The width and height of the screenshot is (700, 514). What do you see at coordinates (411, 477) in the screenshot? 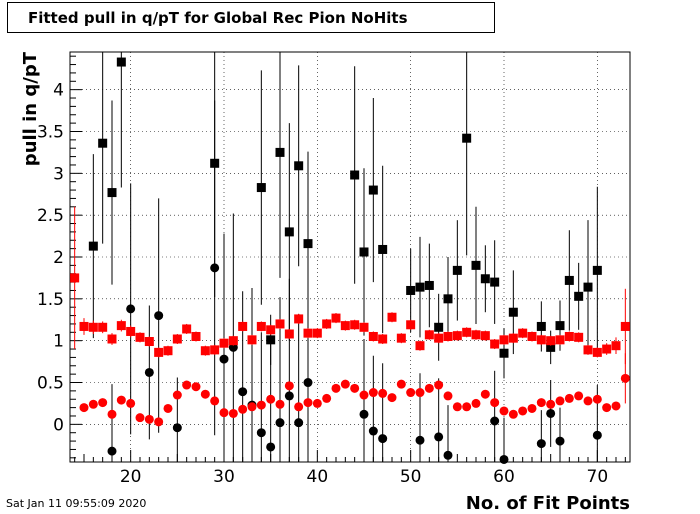
I see `x-tick-label: 50` at bounding box center [411, 477].